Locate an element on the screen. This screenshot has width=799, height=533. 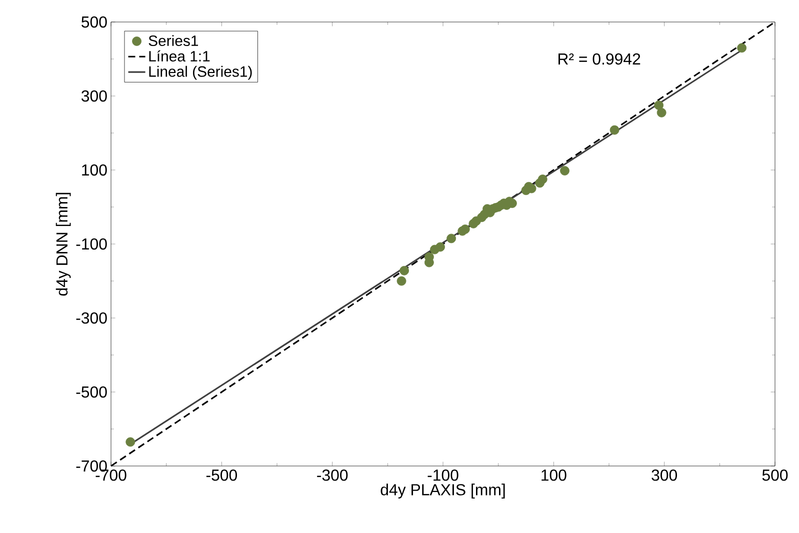
x-tick-label: -500 is located at coordinates (221, 475).